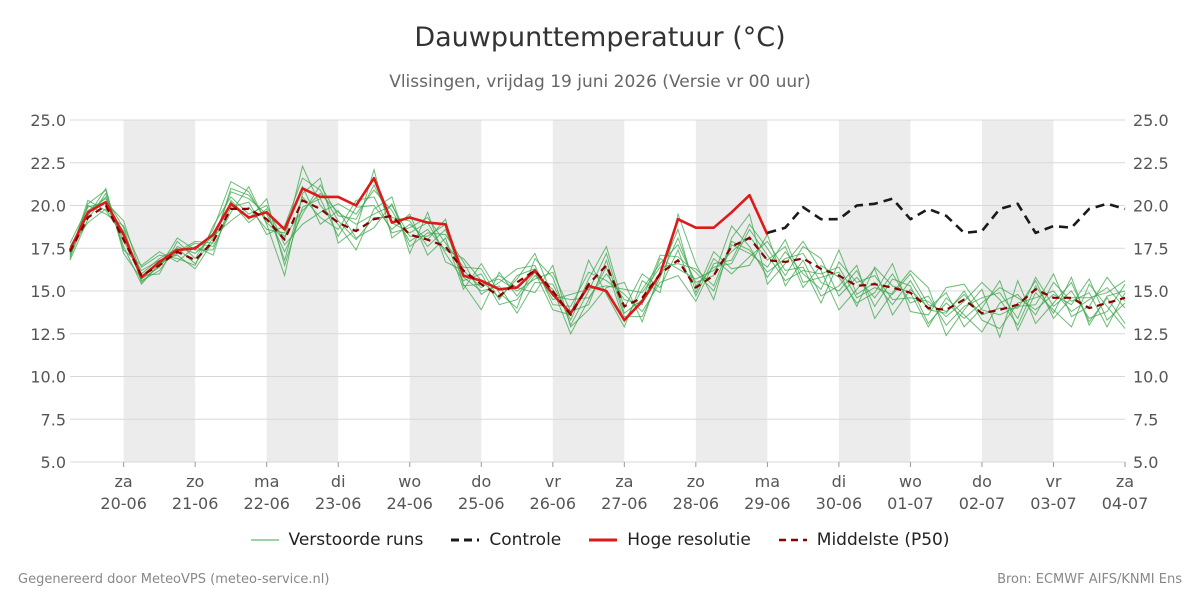 The image size is (1200, 600). What do you see at coordinates (1151, 206) in the screenshot?
I see `y-tick-right: 20.0` at bounding box center [1151, 206].